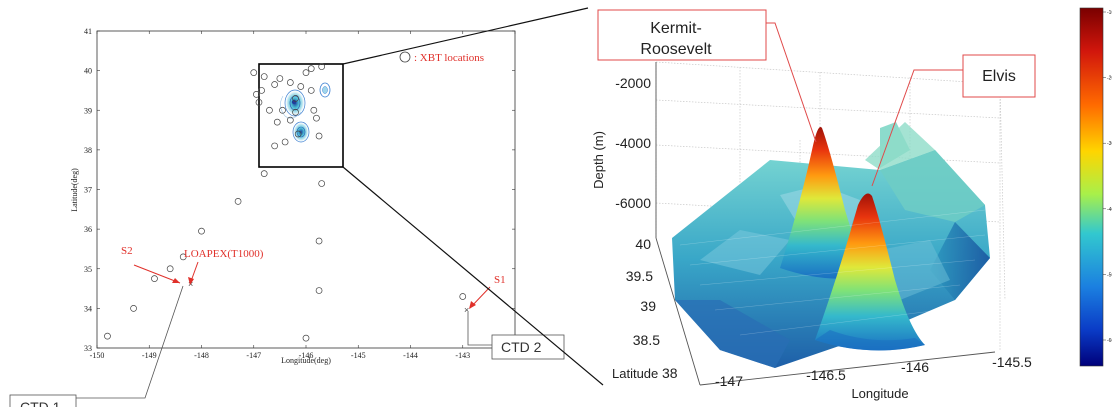  I want to click on annotation-s2: S2, so click(127, 251).